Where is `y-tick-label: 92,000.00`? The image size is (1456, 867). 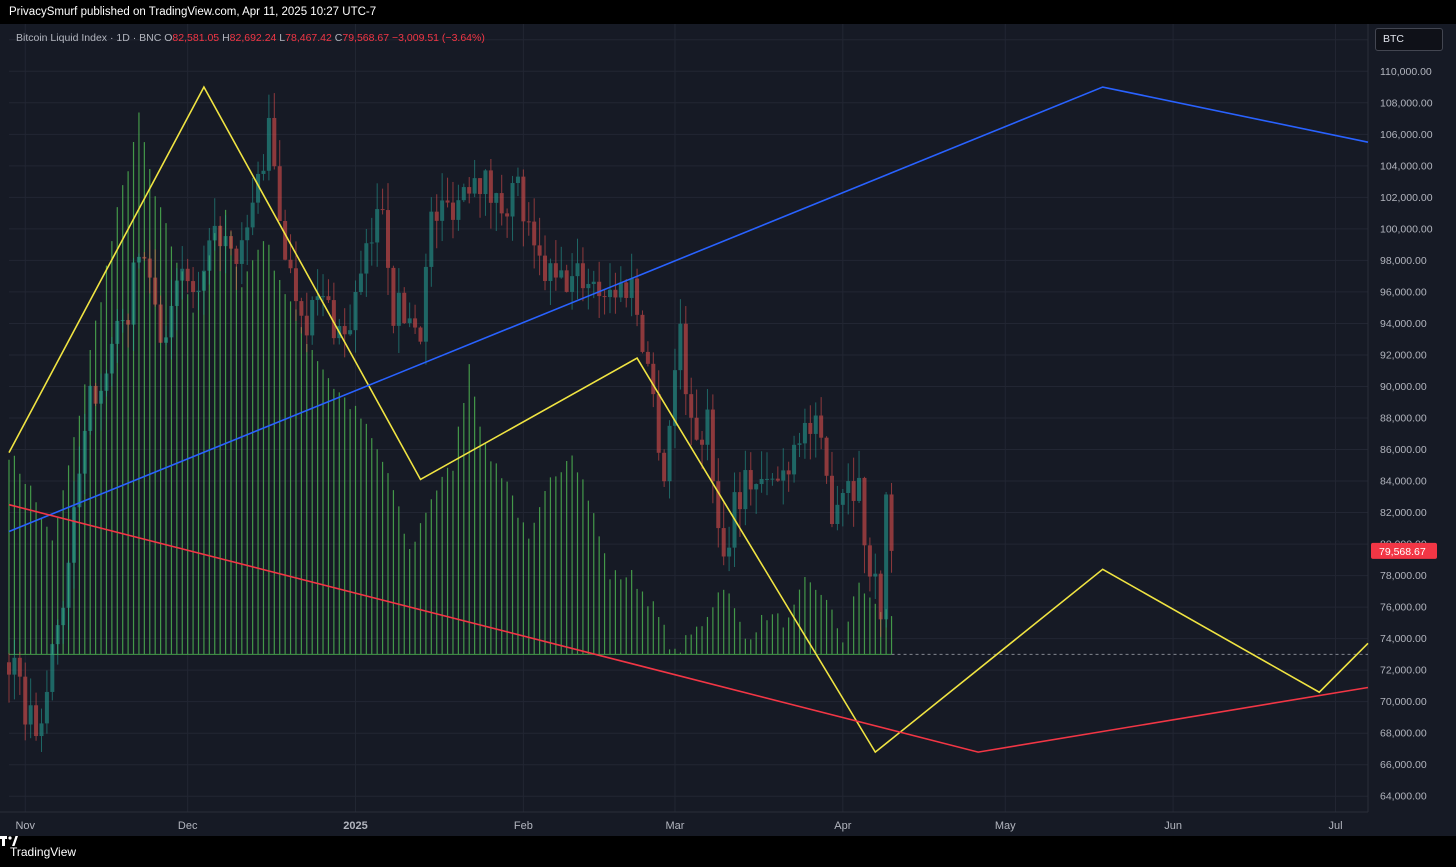
y-tick-label: 92,000.00 is located at coordinates (1403, 355).